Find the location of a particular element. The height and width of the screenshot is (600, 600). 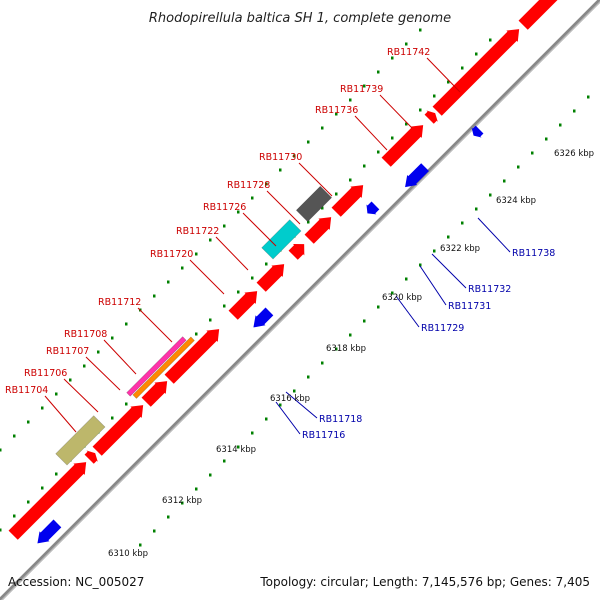

magenta-feature-bar is located at coordinates (156, 366).